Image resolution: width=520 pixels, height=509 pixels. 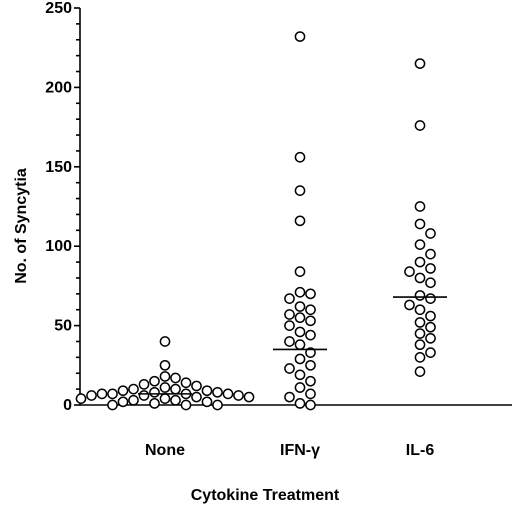 What do you see at coordinates (420, 450) in the screenshot?
I see `category-label: IL-6` at bounding box center [420, 450].